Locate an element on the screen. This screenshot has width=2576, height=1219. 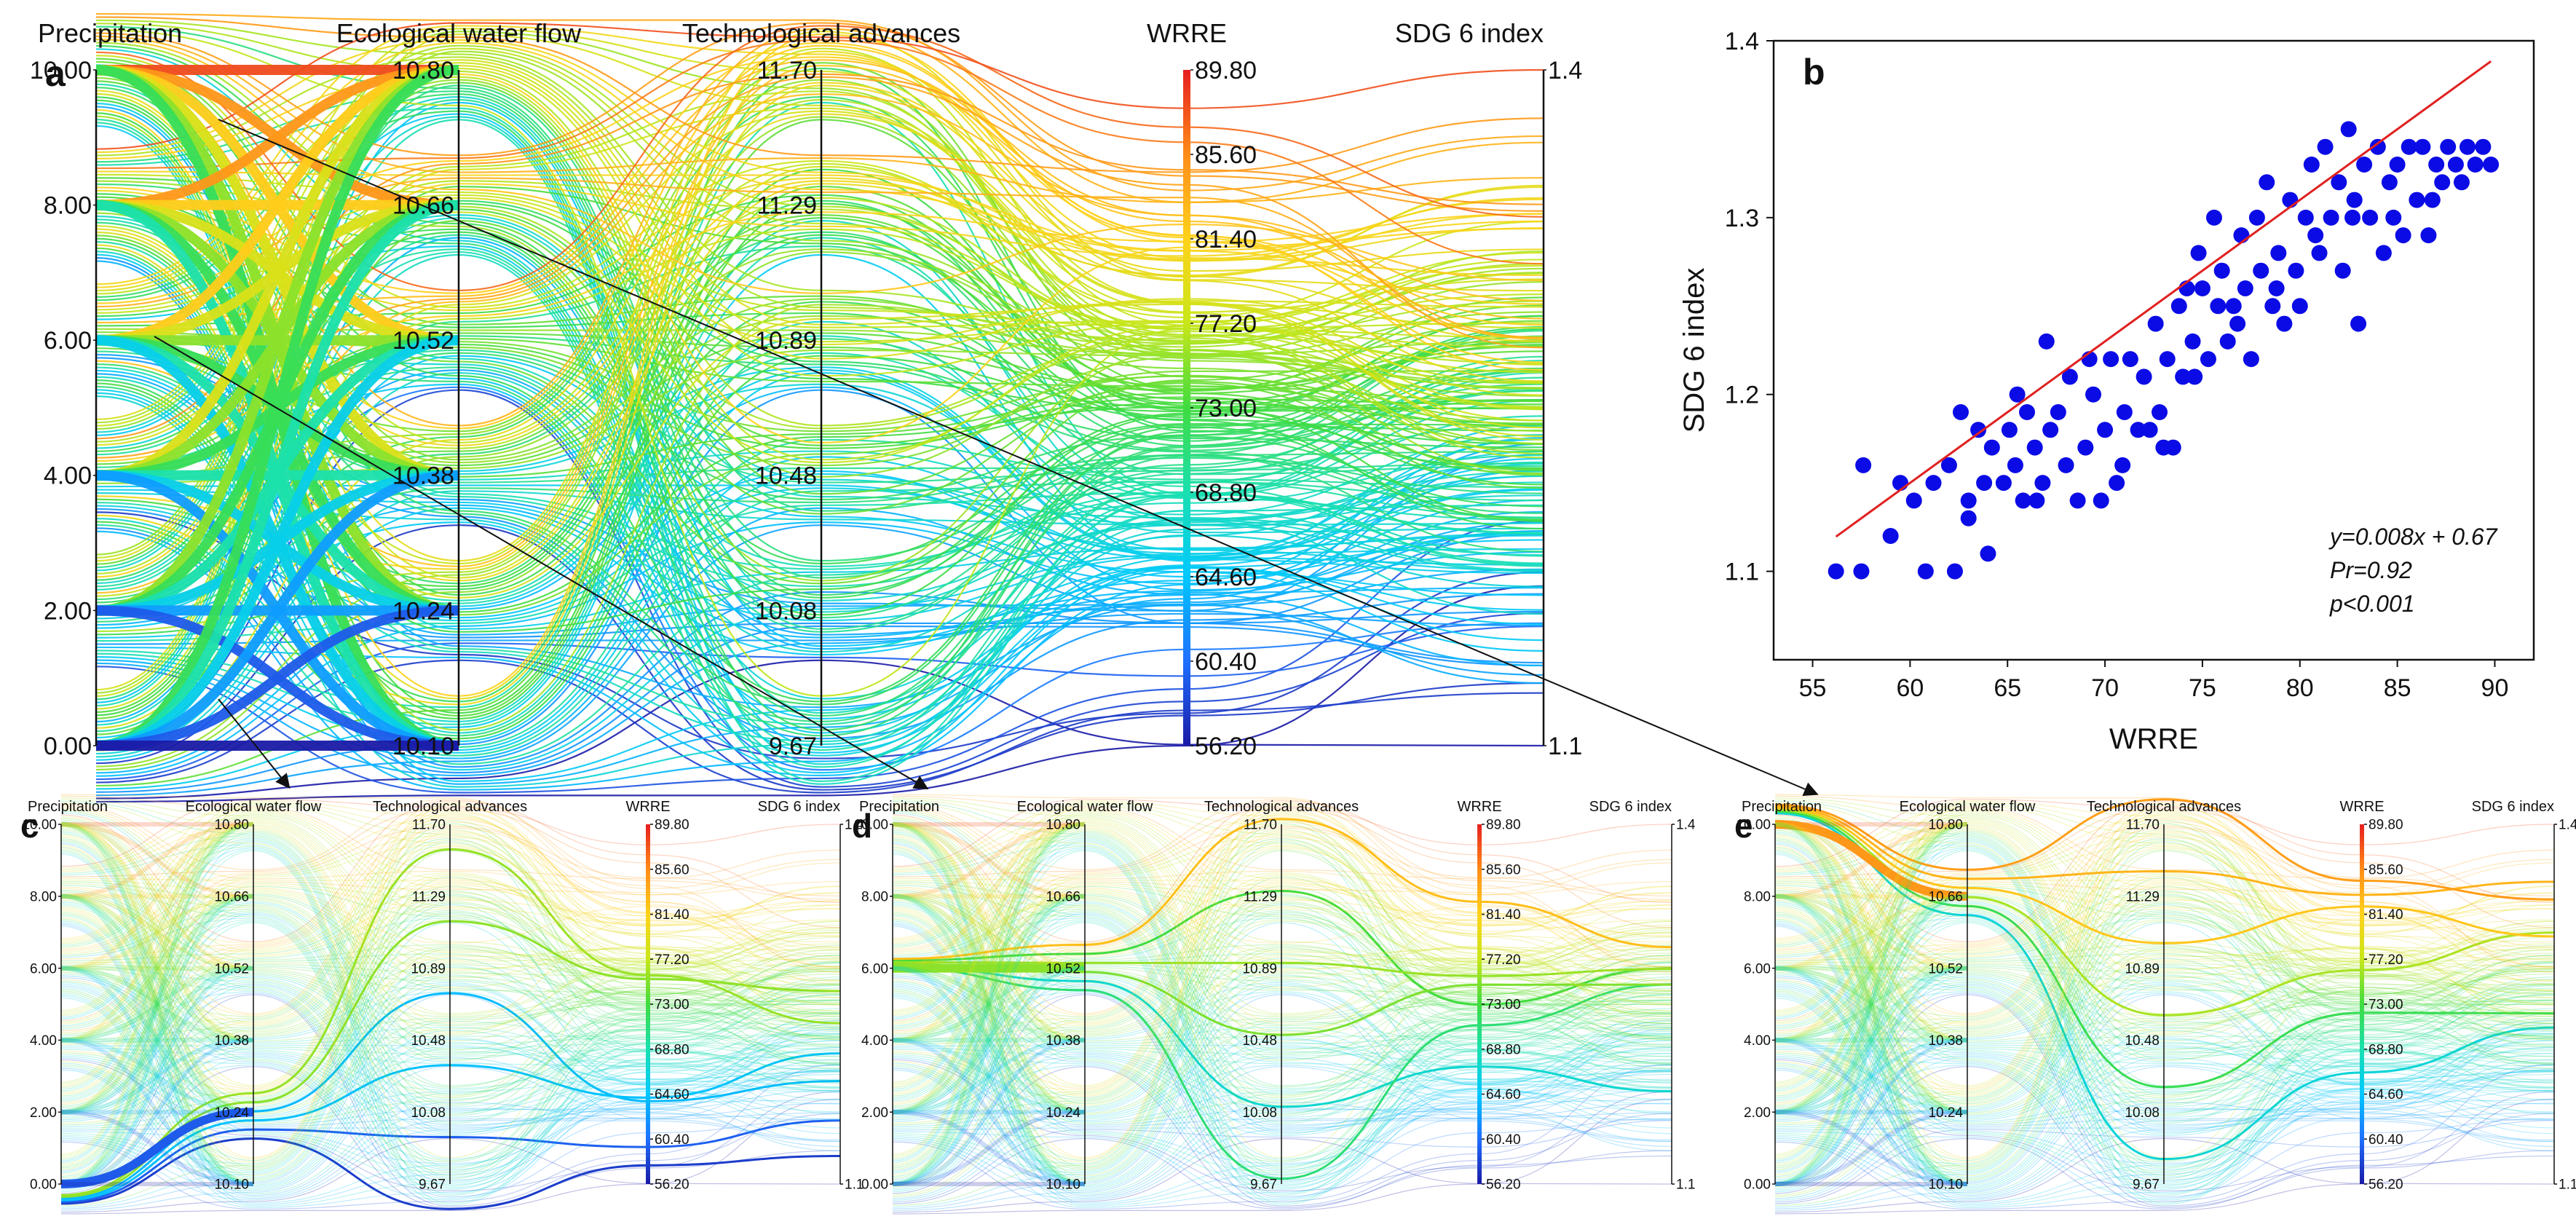
tick-label: 10.38 is located at coordinates (232, 1041).